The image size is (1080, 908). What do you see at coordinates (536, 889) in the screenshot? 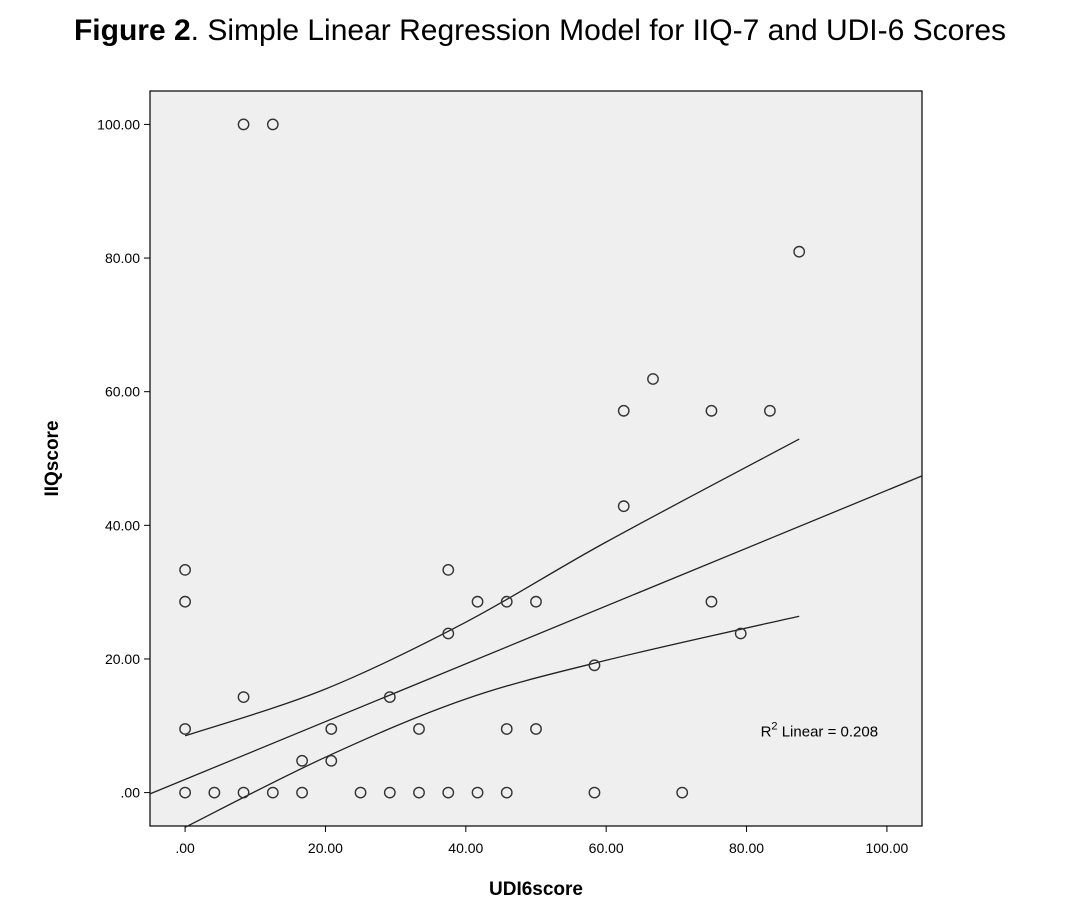
I see `x-axis-title: UDI6score` at bounding box center [536, 889].